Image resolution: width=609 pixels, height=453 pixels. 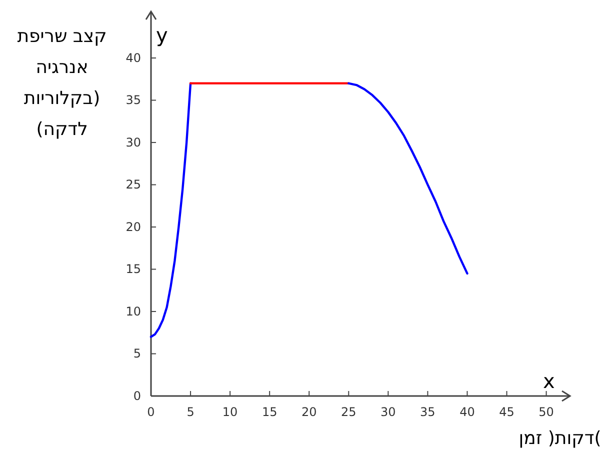 I want to click on x-tick-label: 40, so click(x=467, y=412).